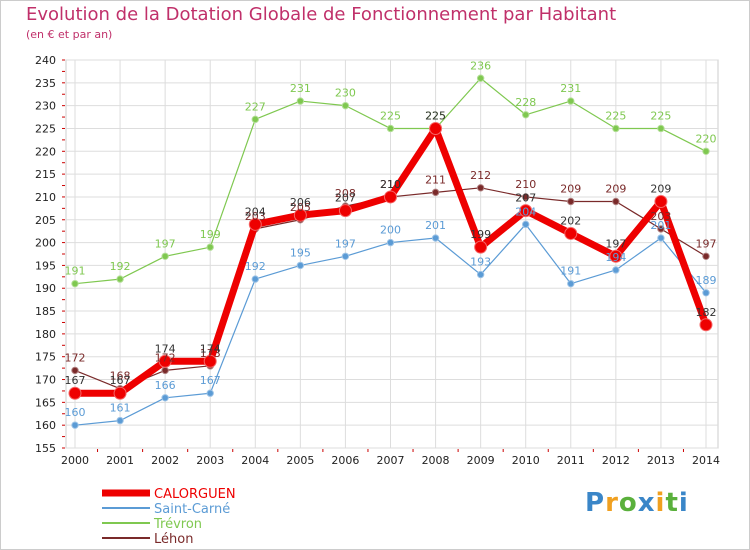  What do you see at coordinates (75, 380) in the screenshot?
I see `data-label-calorguen: 167` at bounding box center [75, 380].